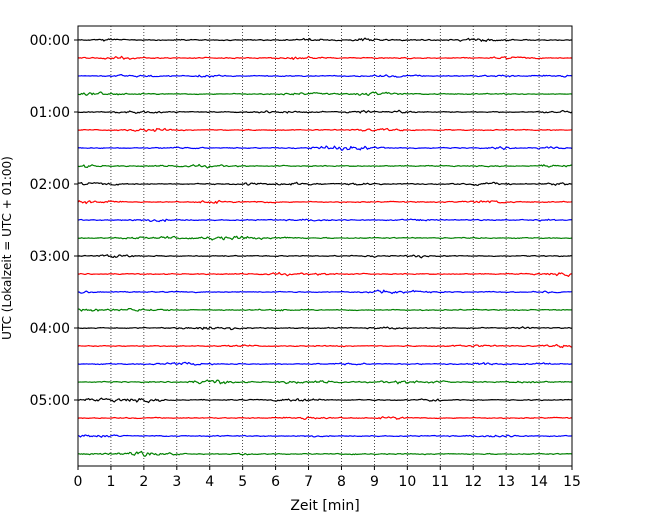 Image resolution: width=650 pixels, height=520 pixels. What do you see at coordinates (374, 482) in the screenshot?
I see `x-tick-label: 9` at bounding box center [374, 482].